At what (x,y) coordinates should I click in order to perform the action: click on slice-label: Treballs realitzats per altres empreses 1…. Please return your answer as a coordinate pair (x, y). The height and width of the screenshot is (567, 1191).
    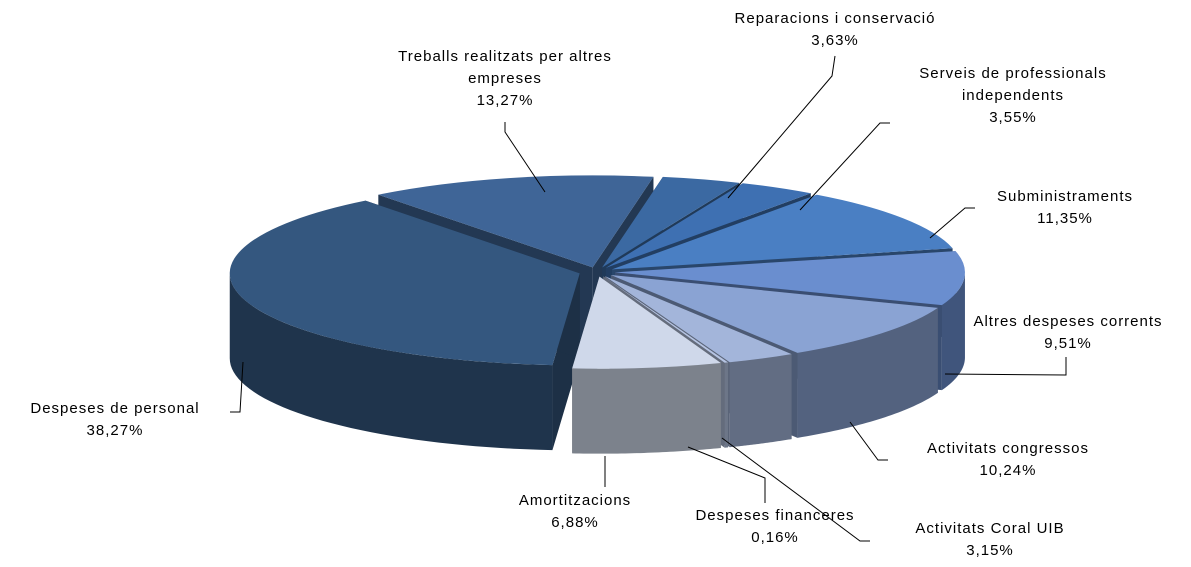
    Looking at the image, I should click on (505, 79).